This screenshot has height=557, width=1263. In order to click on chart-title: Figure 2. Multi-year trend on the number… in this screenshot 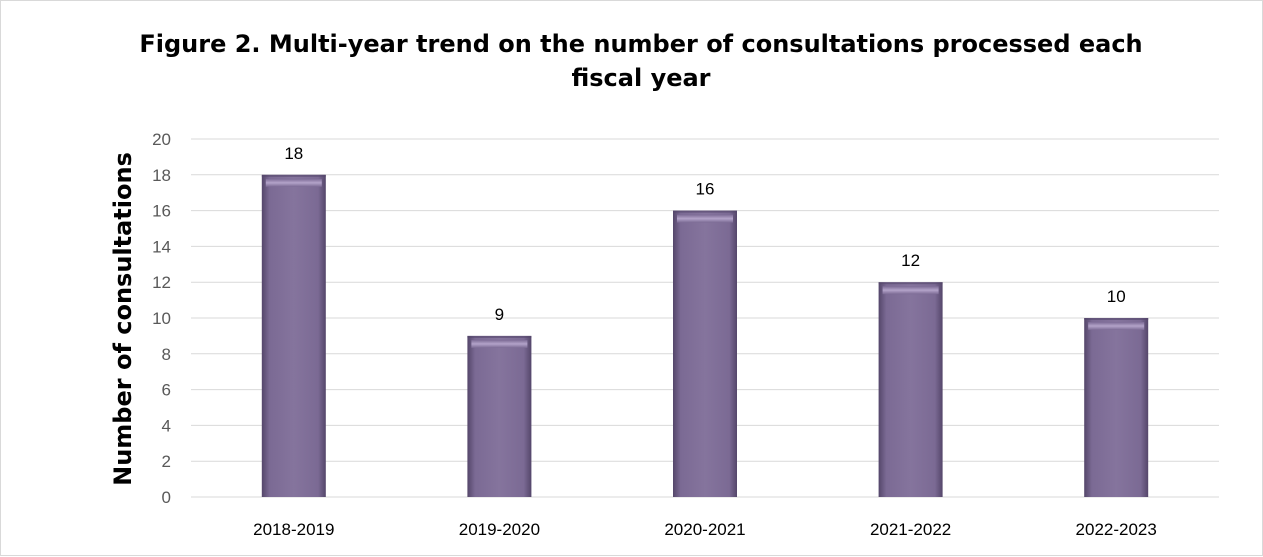, I will do `click(641, 61)`.